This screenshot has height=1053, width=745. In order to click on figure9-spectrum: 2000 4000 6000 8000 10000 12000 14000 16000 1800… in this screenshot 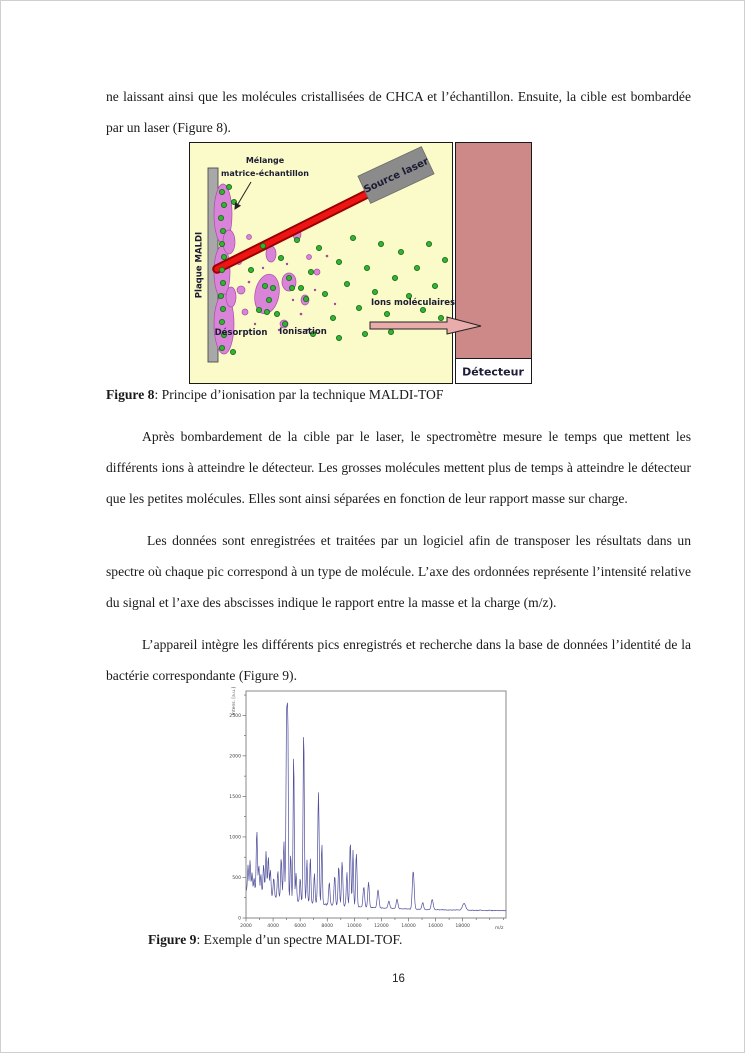, I will do `click(371, 811)`.